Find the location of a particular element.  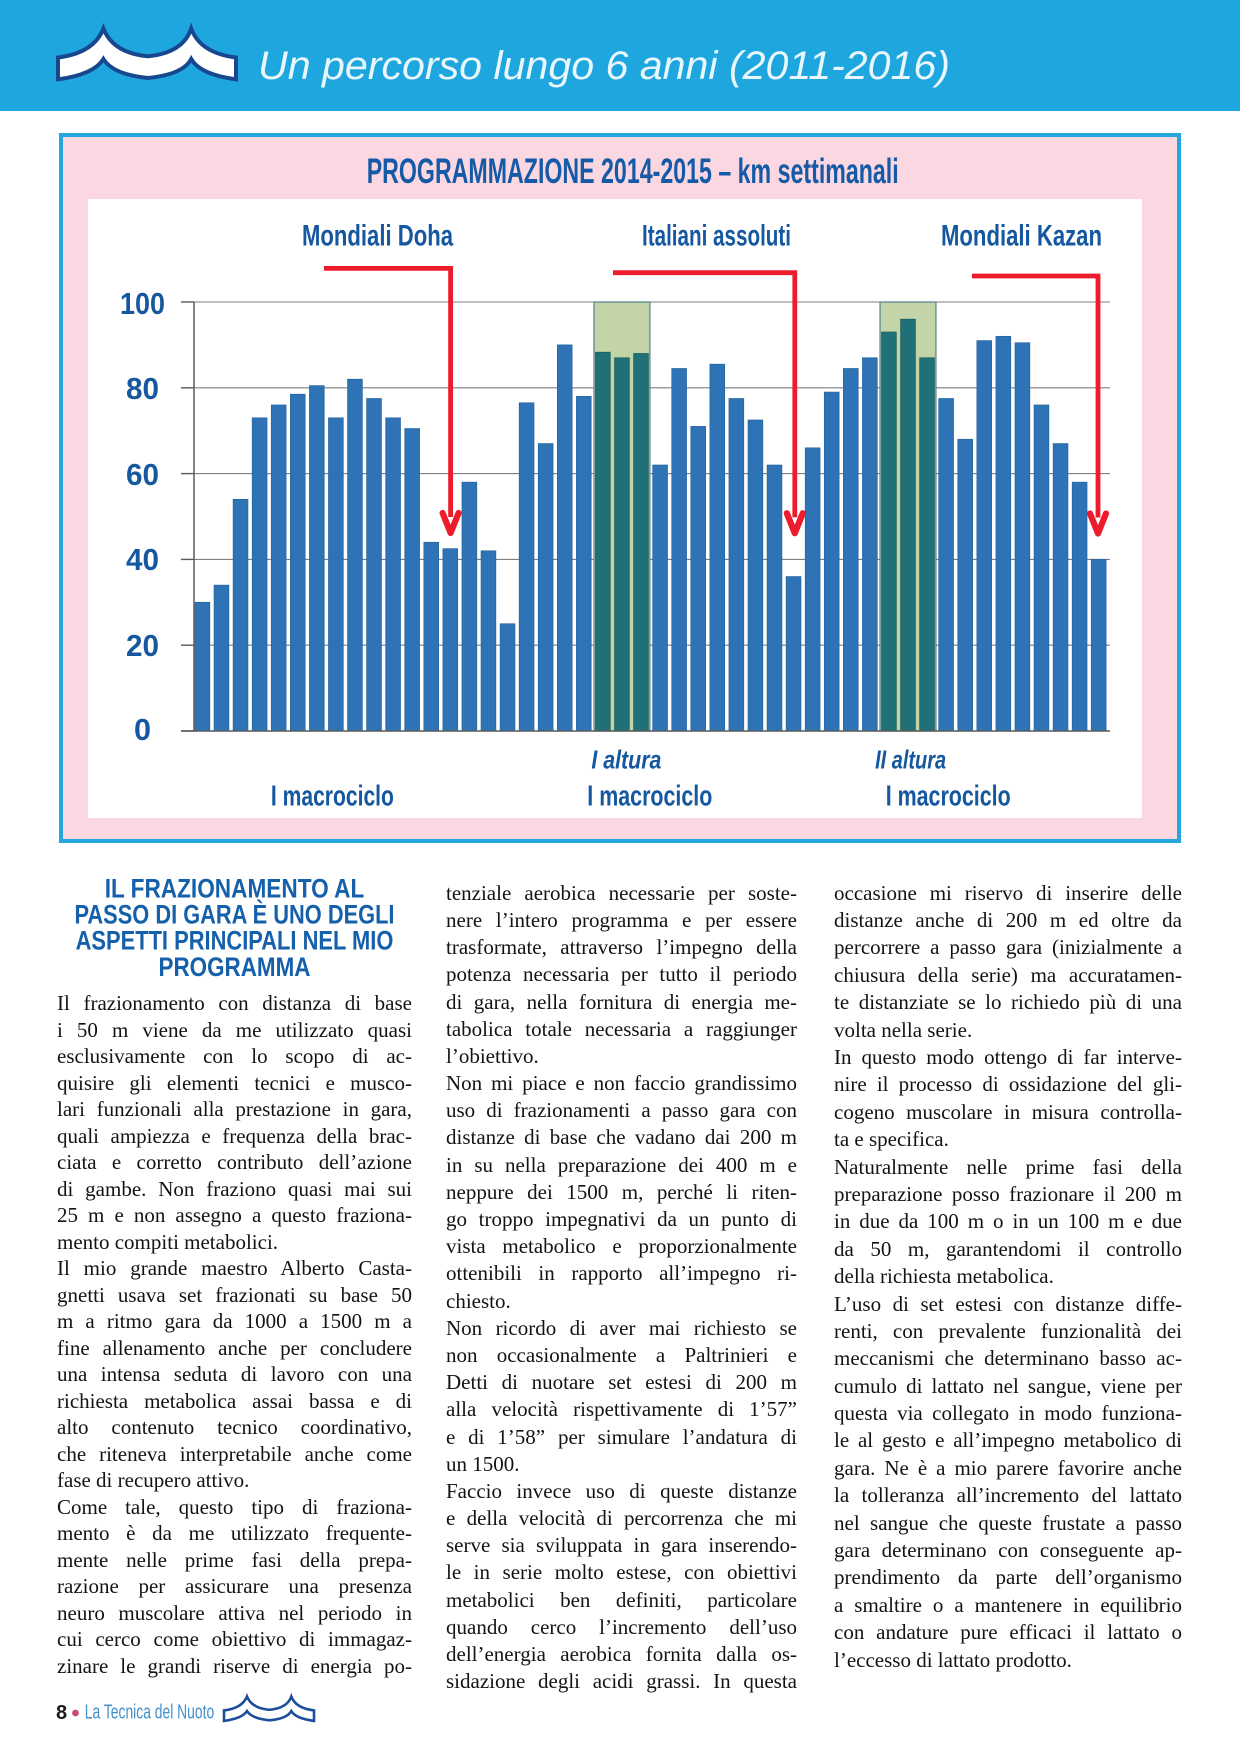

svg-text: 80 is located at coordinates (142, 389).